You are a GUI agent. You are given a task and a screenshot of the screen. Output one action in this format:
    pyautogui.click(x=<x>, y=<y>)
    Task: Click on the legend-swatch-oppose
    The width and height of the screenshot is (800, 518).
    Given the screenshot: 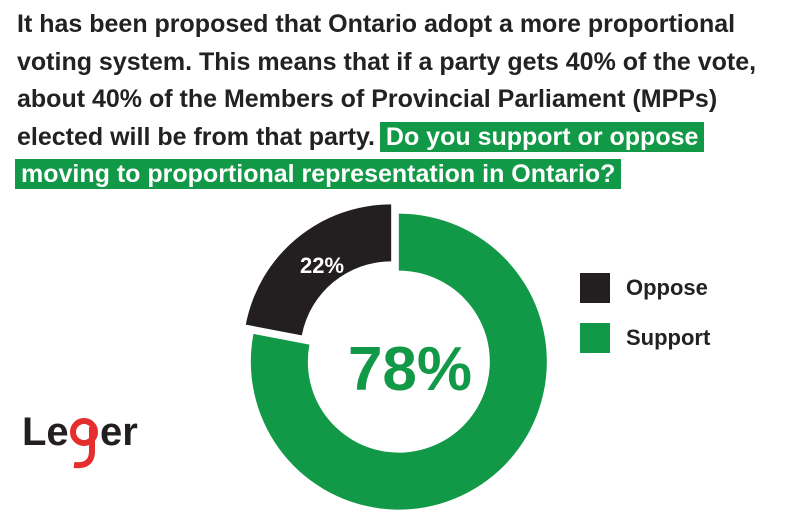 What is the action you would take?
    pyautogui.click(x=595, y=288)
    